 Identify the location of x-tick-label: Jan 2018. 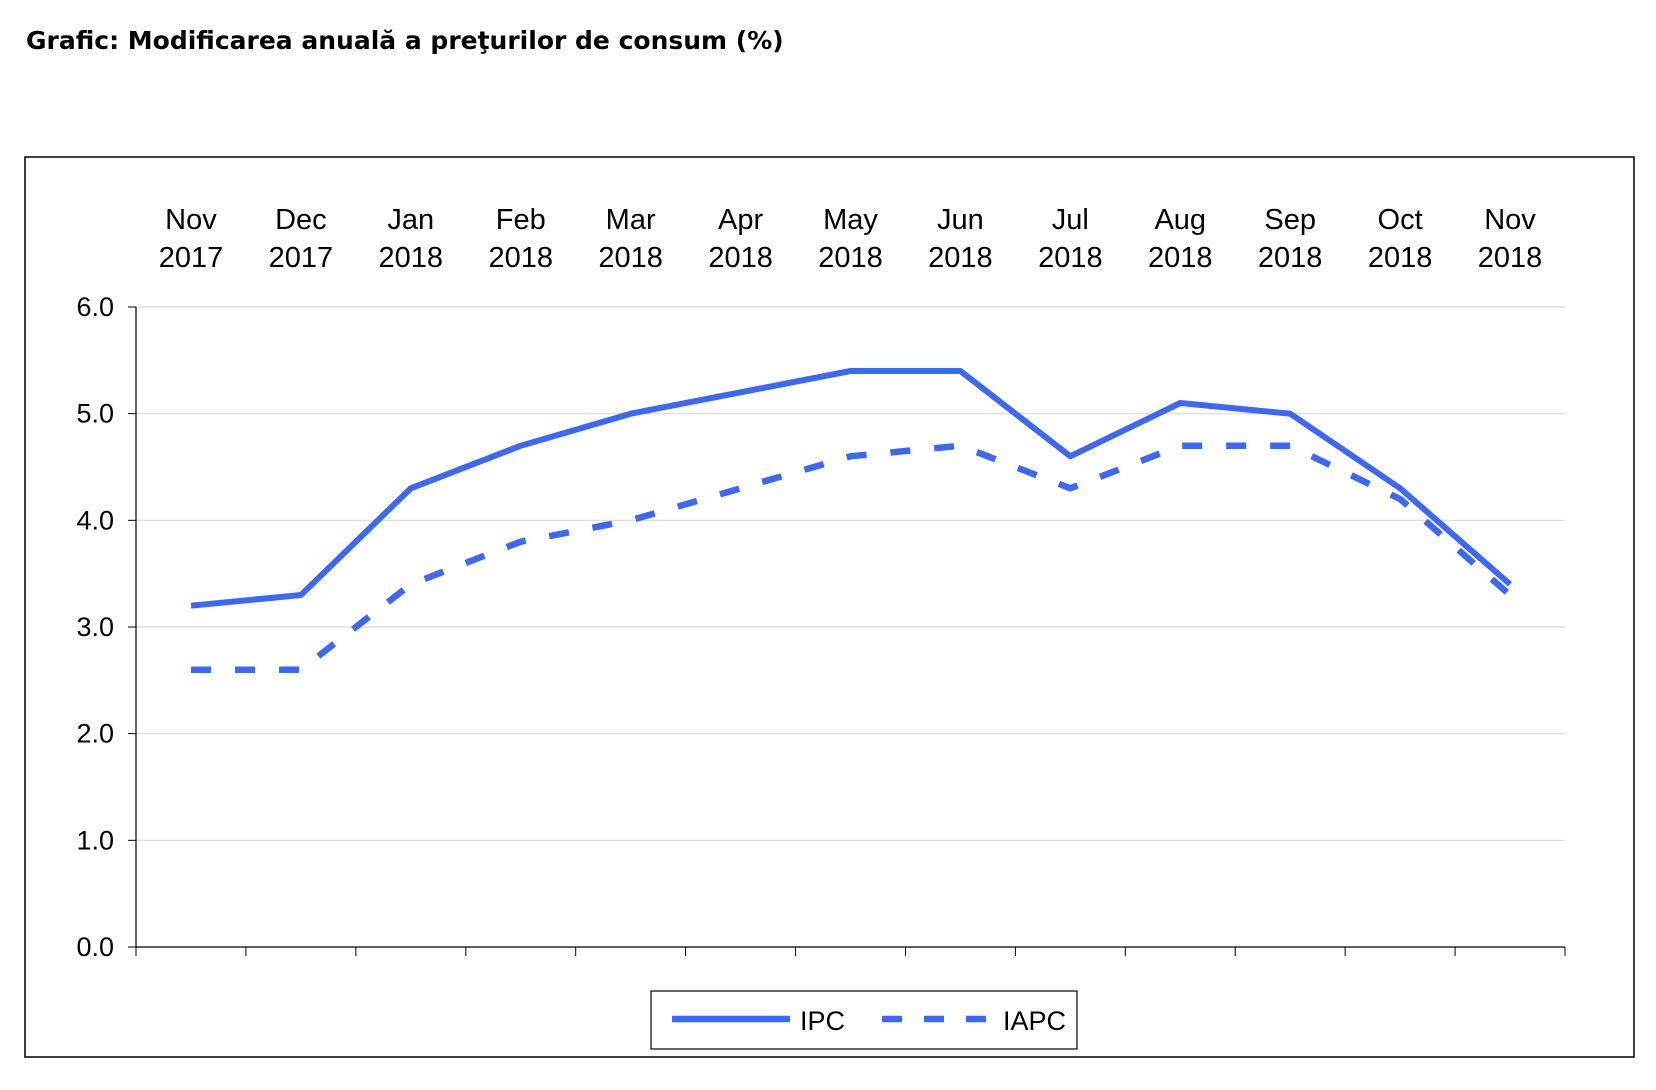
(411, 239).